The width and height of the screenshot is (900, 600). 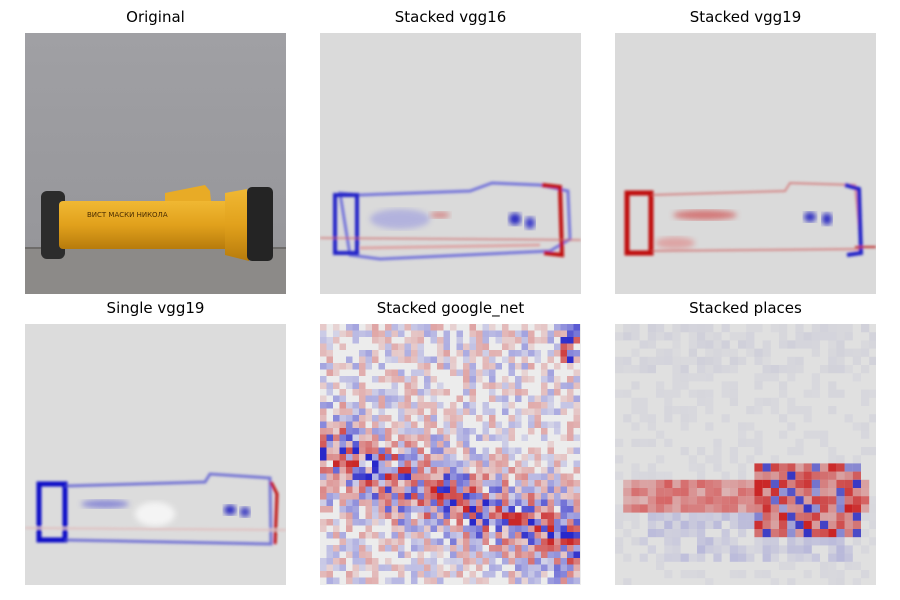 I want to click on heatmap-single-vgg19, so click(x=155, y=454).